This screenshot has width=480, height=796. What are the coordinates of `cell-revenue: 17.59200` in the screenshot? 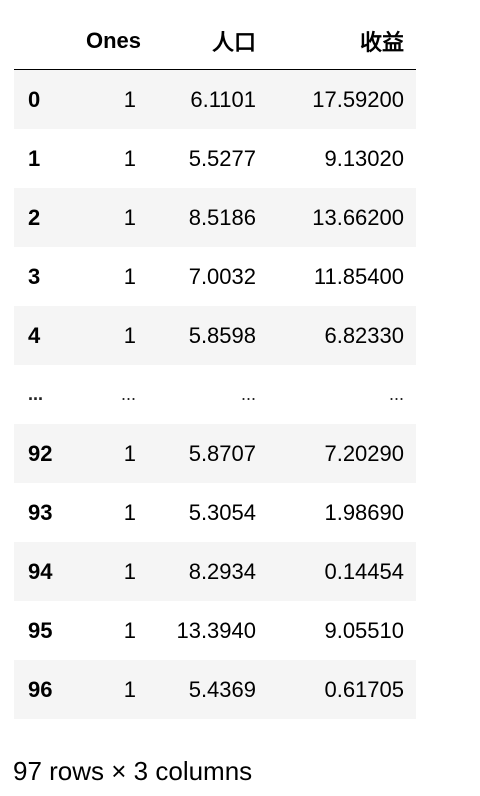 It's located at (342, 100).